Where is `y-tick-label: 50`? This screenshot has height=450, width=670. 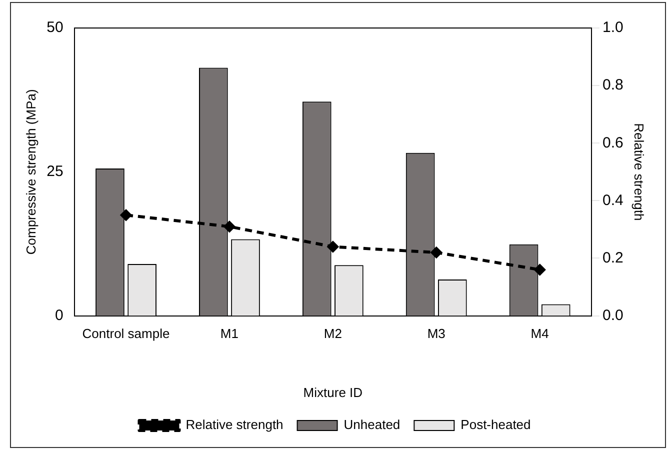
y-tick-label: 50 is located at coordinates (55, 27).